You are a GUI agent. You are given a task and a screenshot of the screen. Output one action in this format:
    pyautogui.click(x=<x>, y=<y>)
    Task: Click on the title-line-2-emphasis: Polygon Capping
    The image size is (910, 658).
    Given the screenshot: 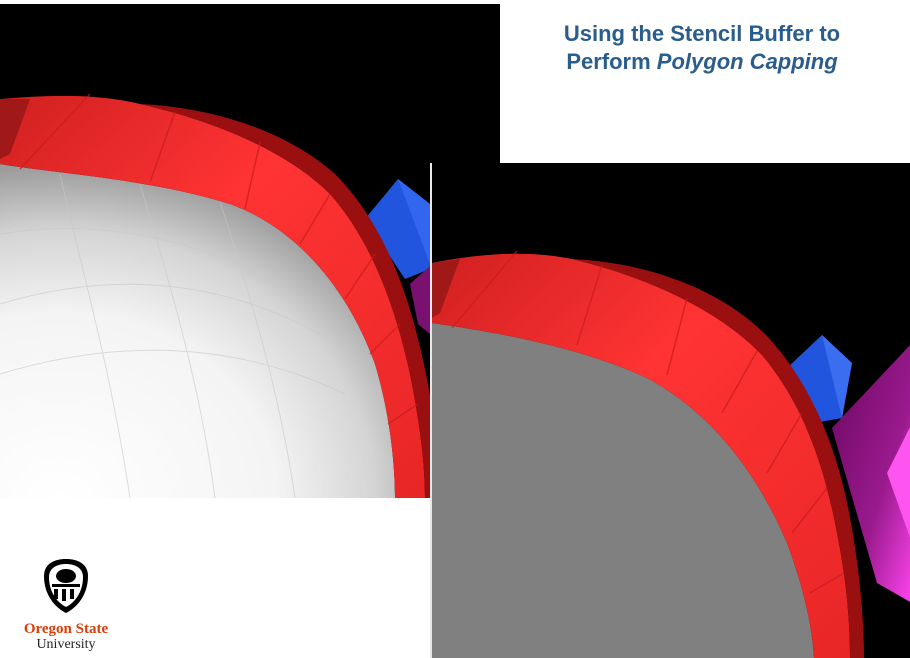 What is the action you would take?
    pyautogui.click(x=747, y=61)
    